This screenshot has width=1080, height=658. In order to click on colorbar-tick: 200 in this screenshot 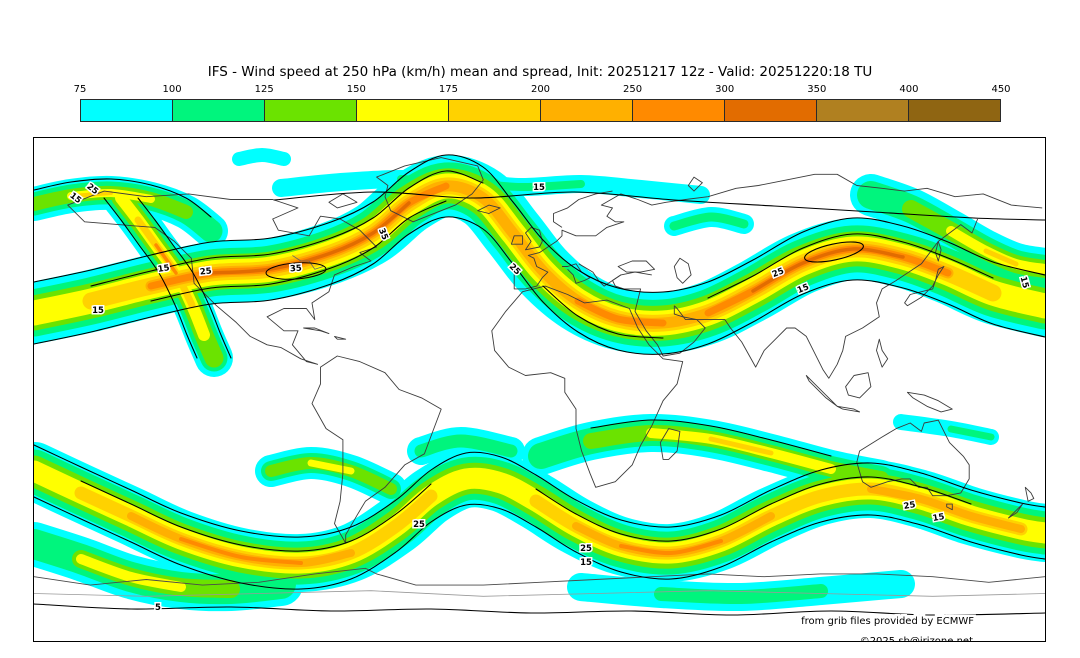, I will do `click(540, 89)`.